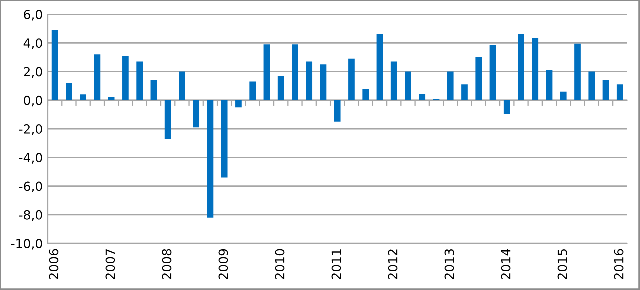 This screenshot has width=640, height=290. What do you see at coordinates (563, 265) in the screenshot?
I see `x-tick-label: 2015` at bounding box center [563, 265].